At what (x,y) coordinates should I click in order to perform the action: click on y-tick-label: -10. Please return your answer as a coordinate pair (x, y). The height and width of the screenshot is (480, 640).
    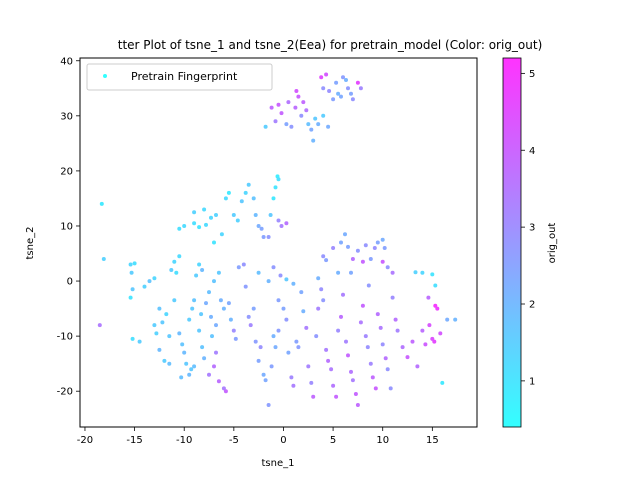
    Looking at the image, I should click on (65, 337).